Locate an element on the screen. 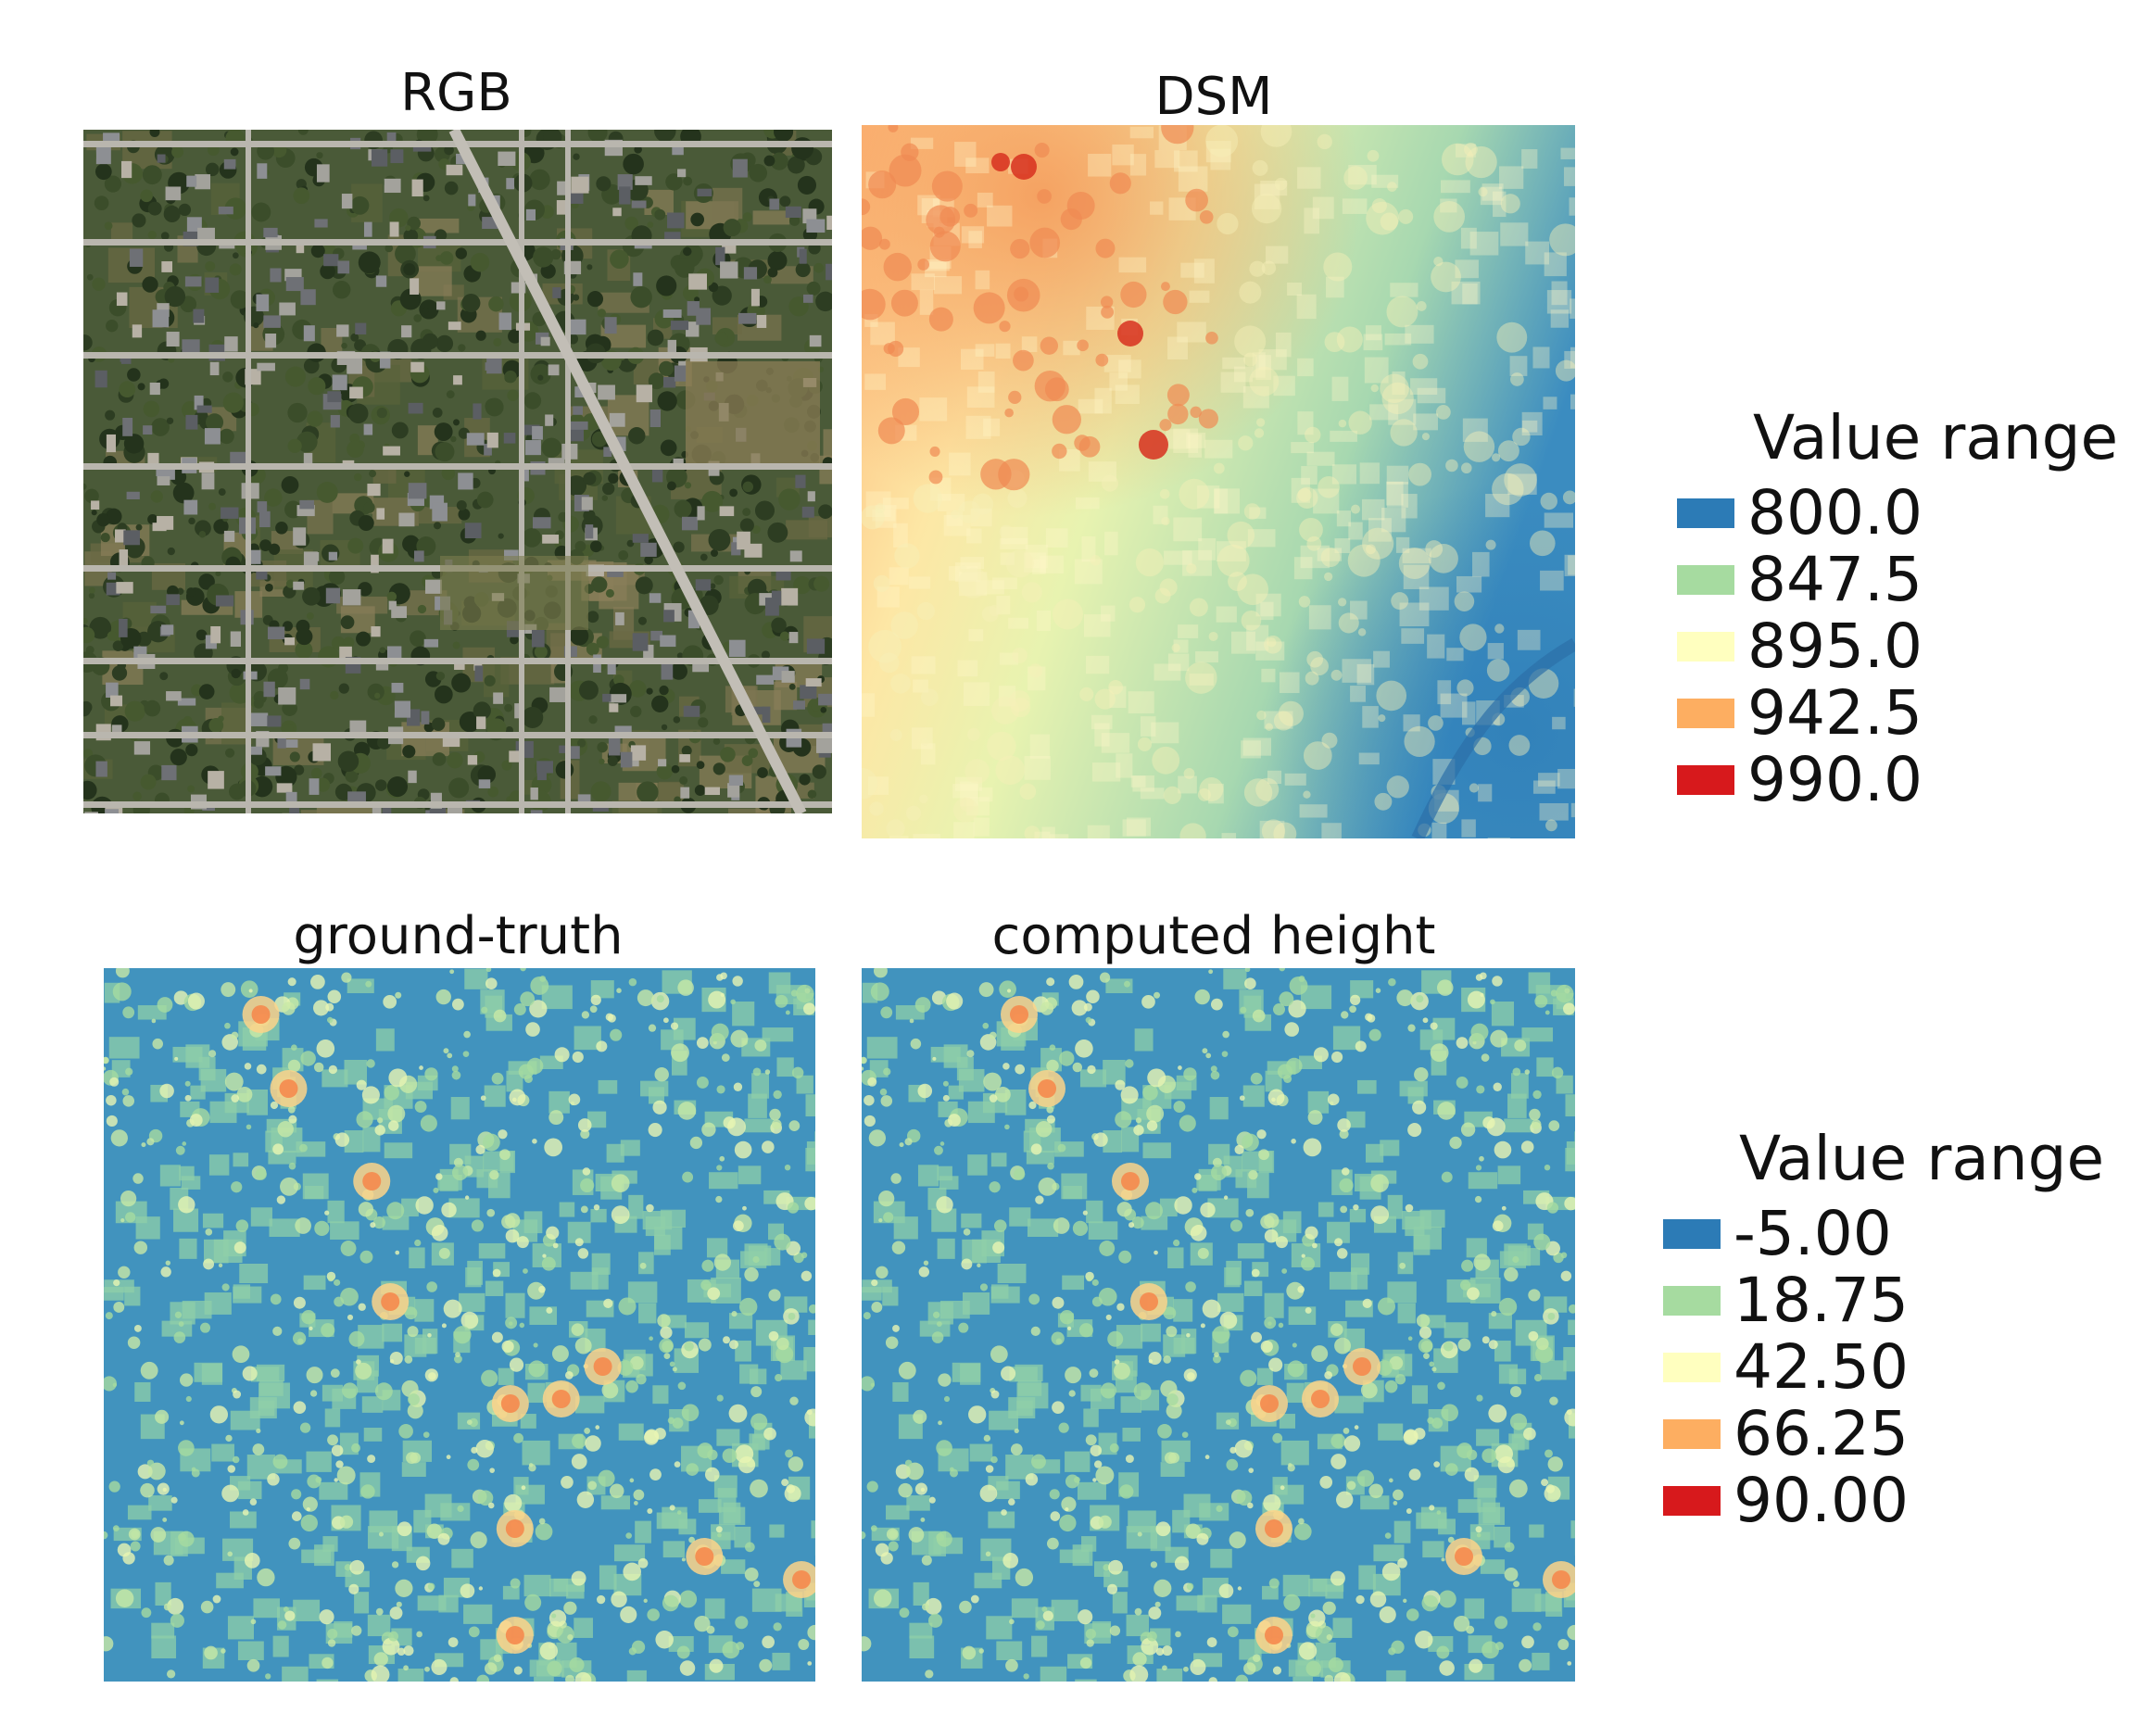  ground-truth-image is located at coordinates (459, 1325).